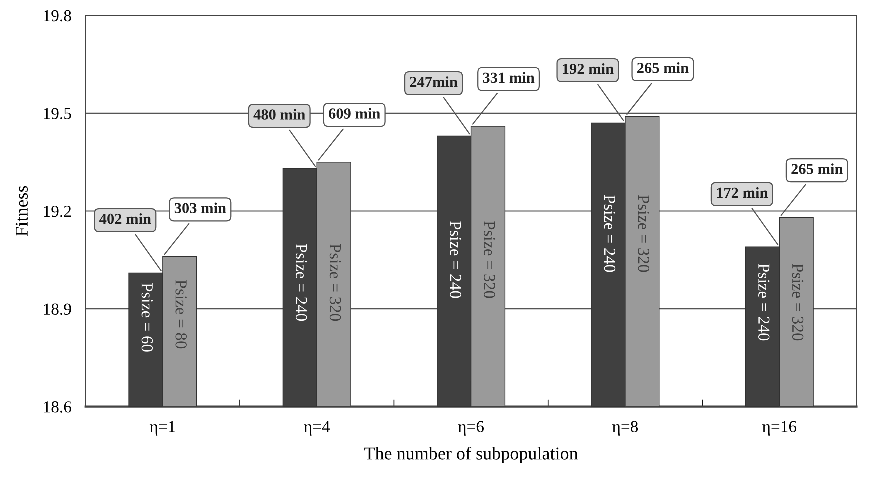 The image size is (876, 489). Describe the element at coordinates (434, 82) in the screenshot. I see `annotation: 247min` at that location.